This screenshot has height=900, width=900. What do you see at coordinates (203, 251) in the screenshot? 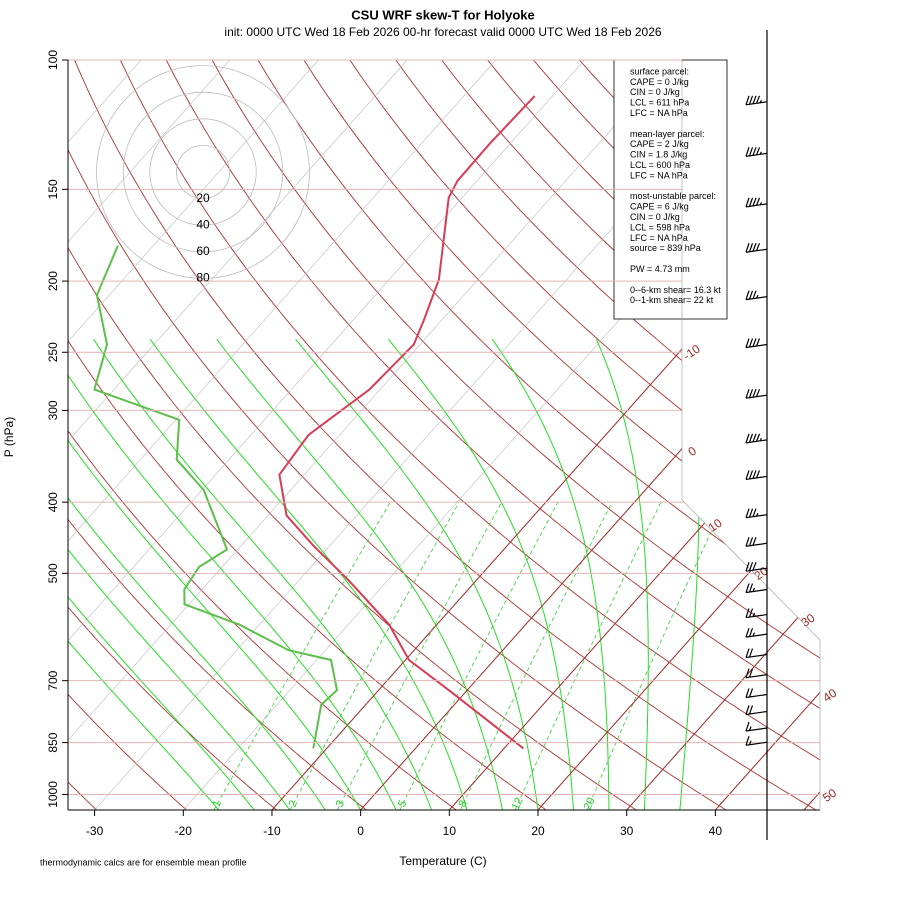
I see `hodograph-ring-label: 60` at bounding box center [203, 251].